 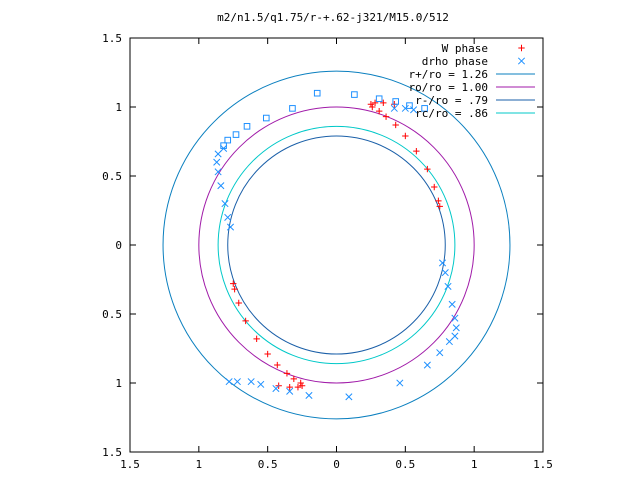 I want to click on legend-label: r+/ro = 1.26, so click(x=448, y=74).